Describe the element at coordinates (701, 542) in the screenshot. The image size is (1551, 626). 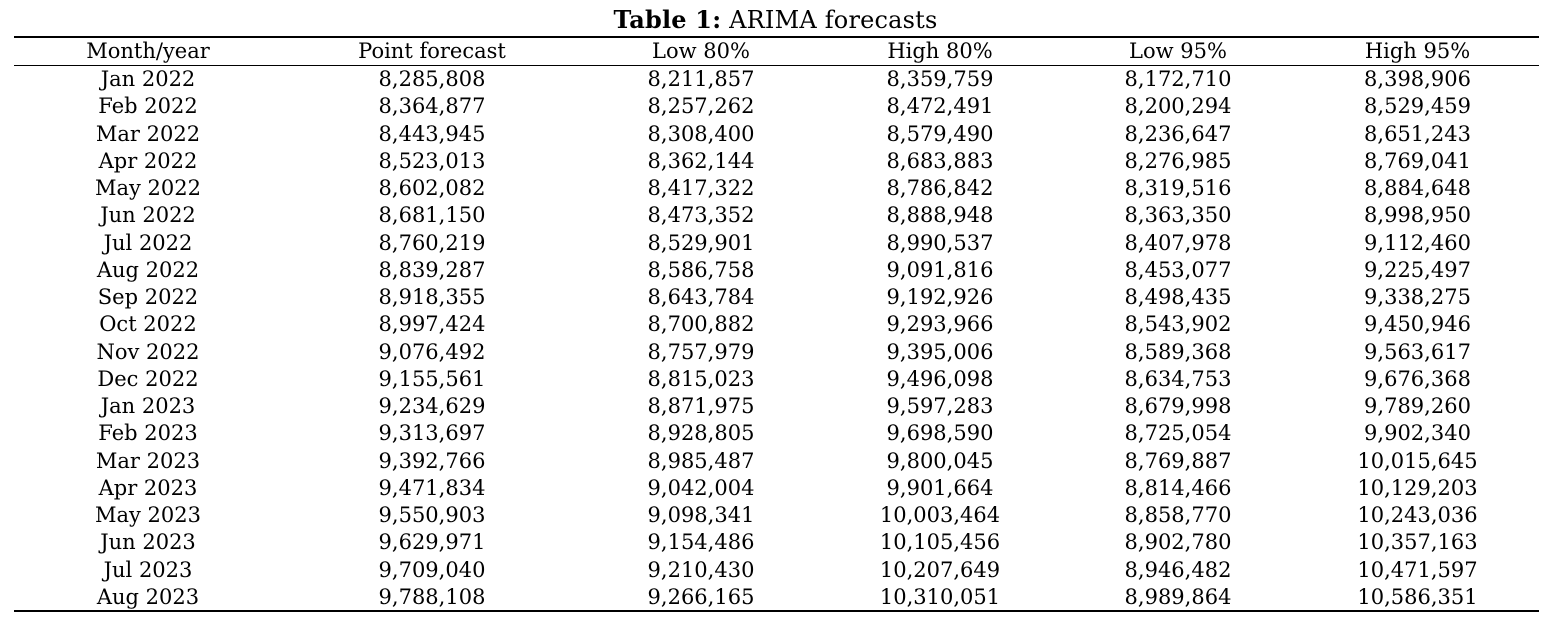
I see `cell-low-80: 9,154,486` at that location.